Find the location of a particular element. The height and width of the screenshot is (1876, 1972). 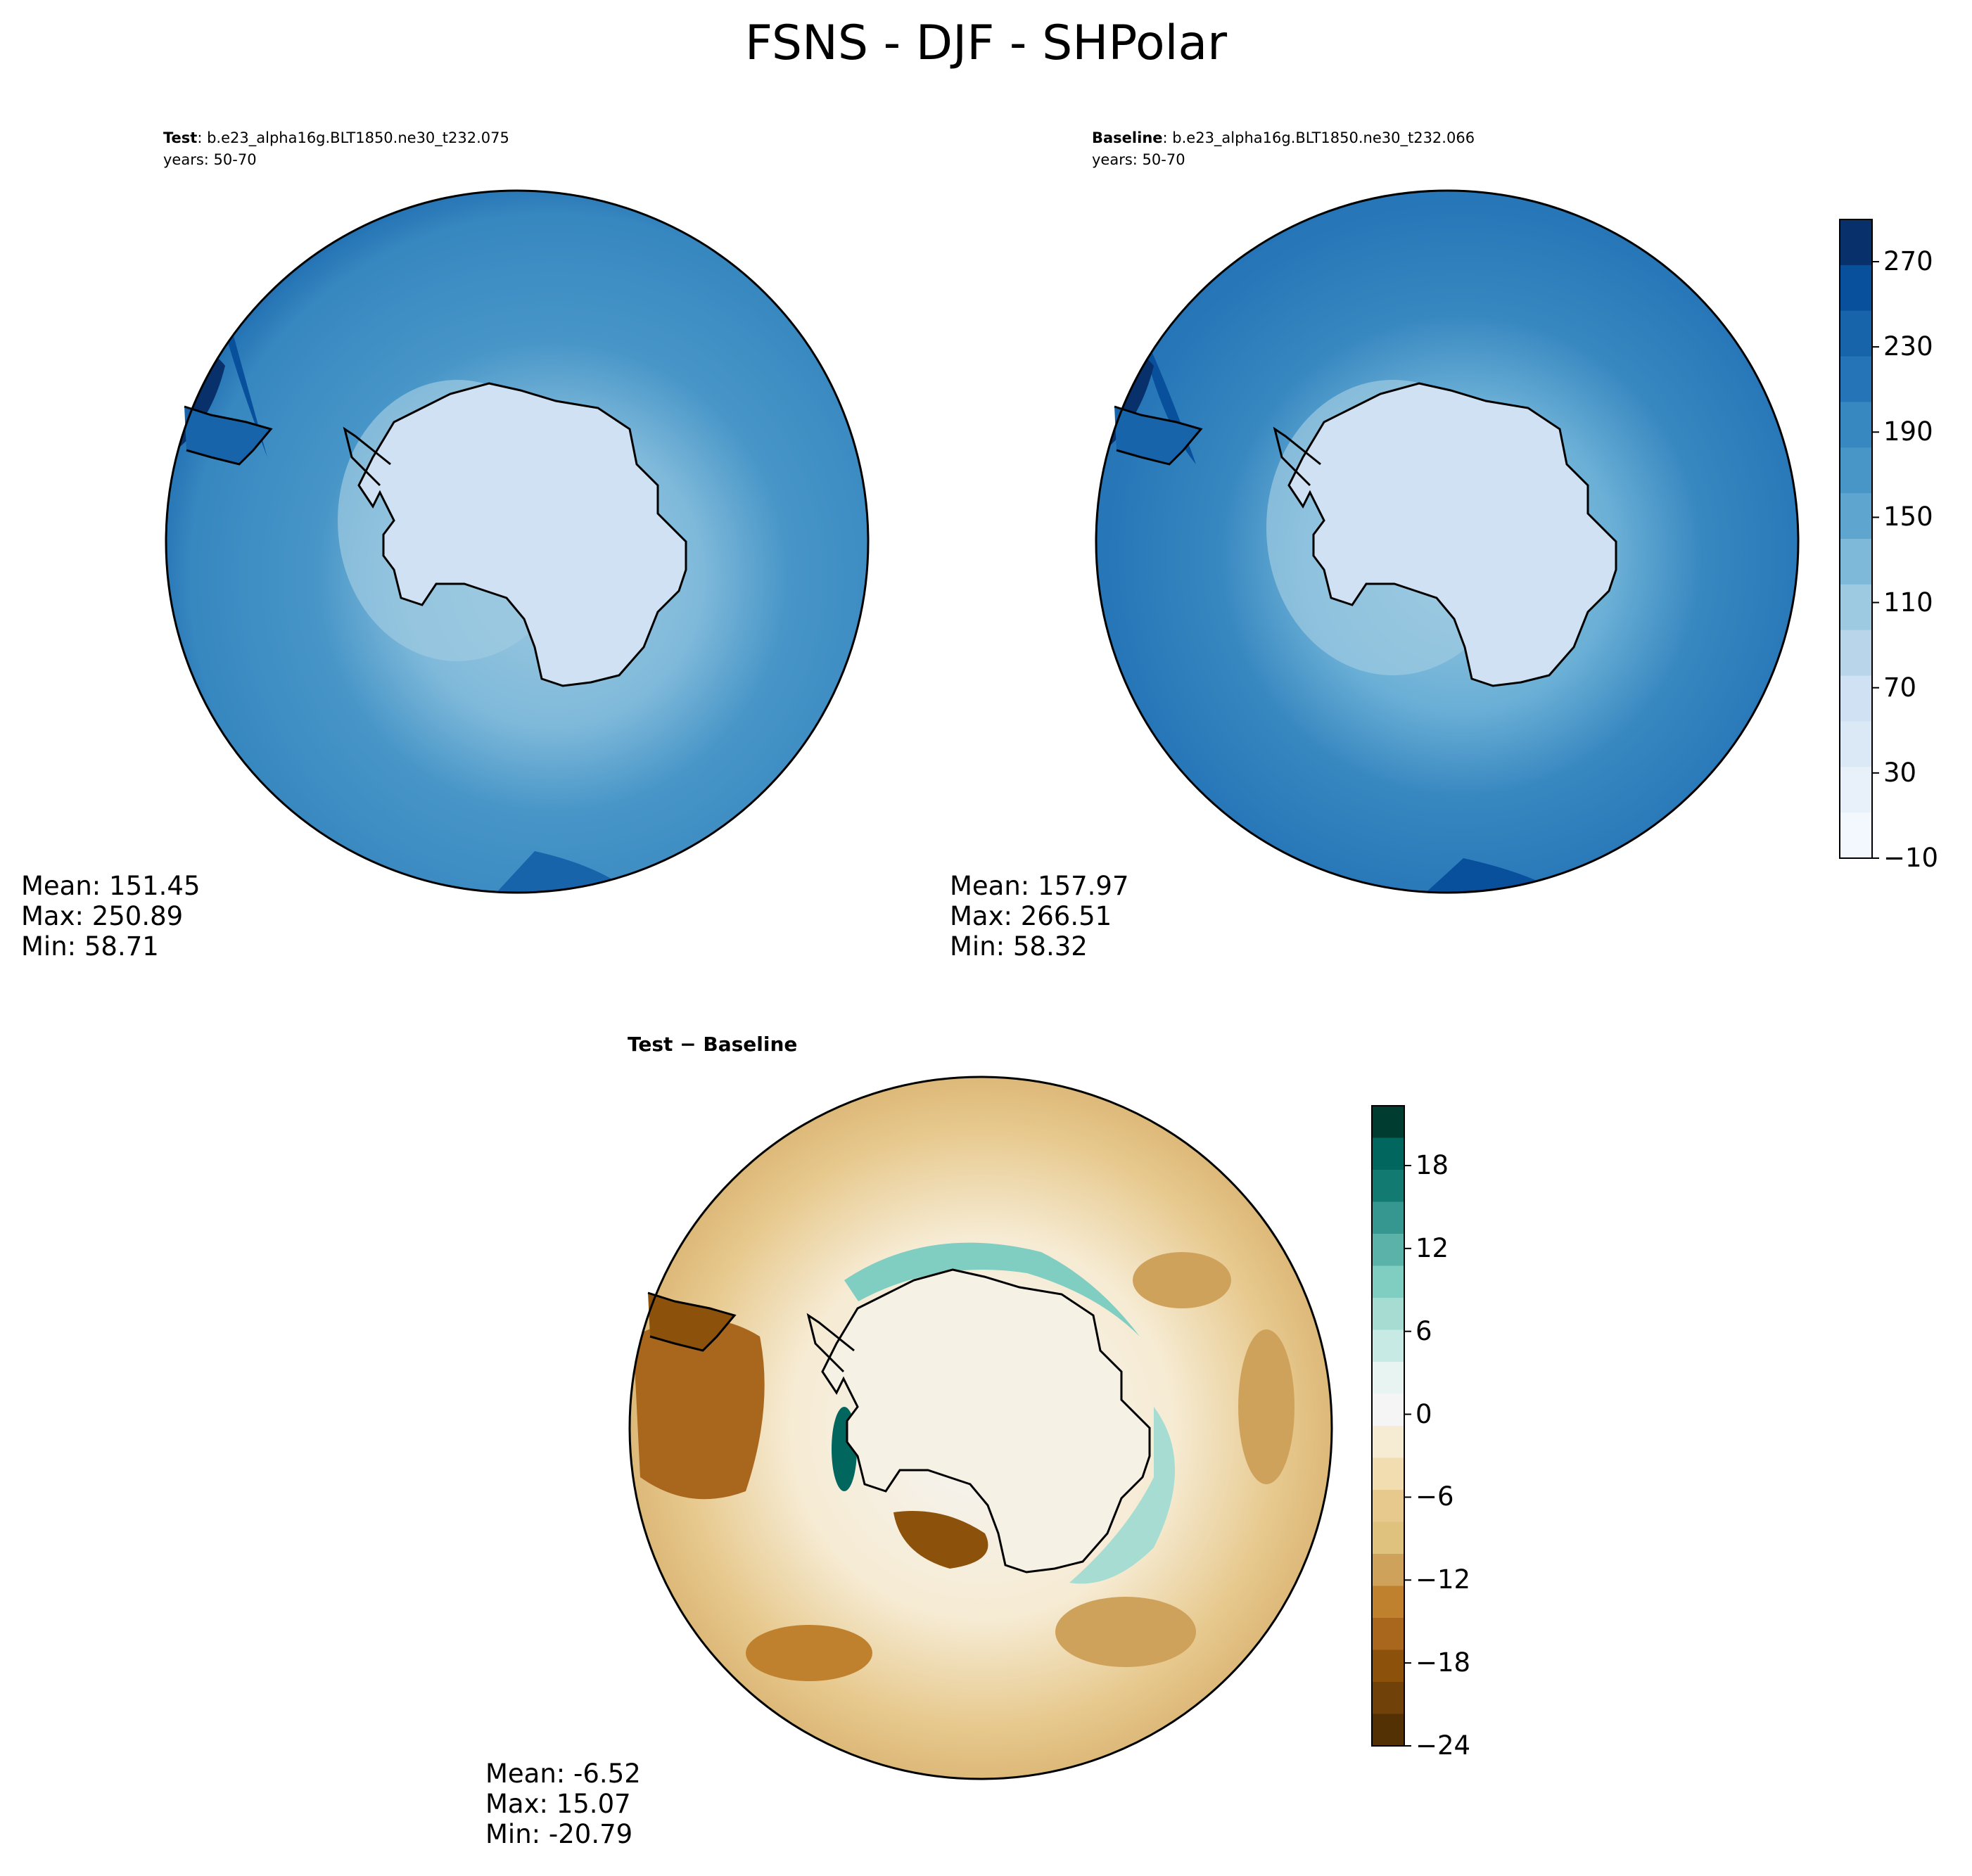

baseline-peninsula is located at coordinates (1297, 457).